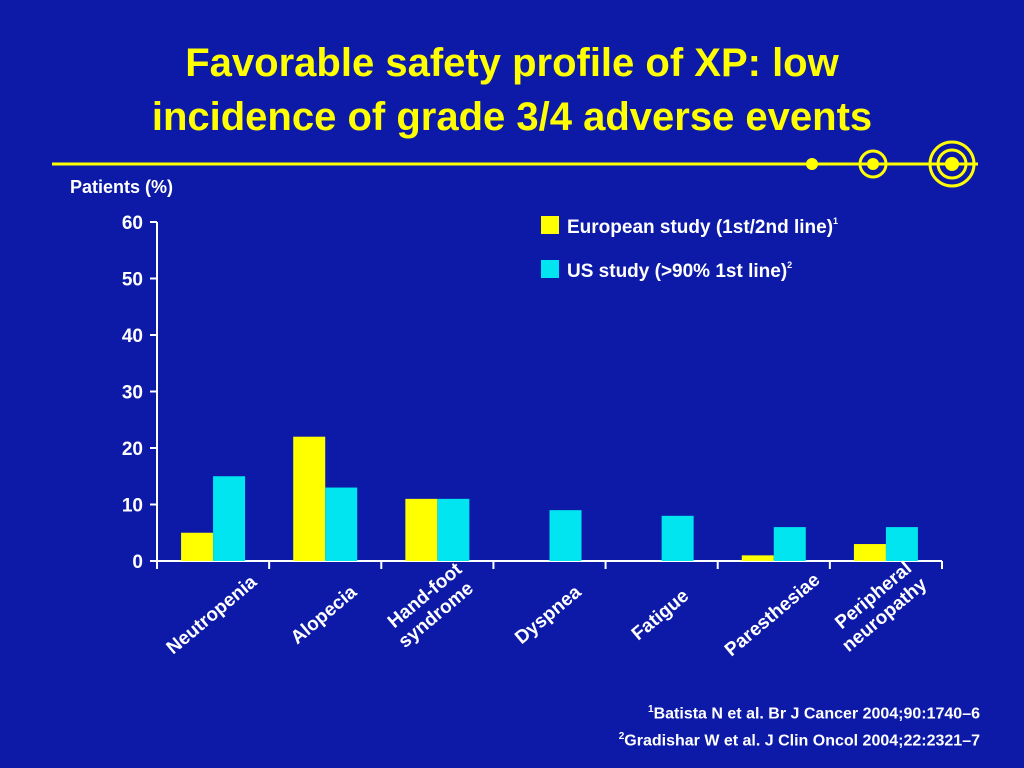  I want to click on x-tick-label: Neutropenia, so click(212, 615).